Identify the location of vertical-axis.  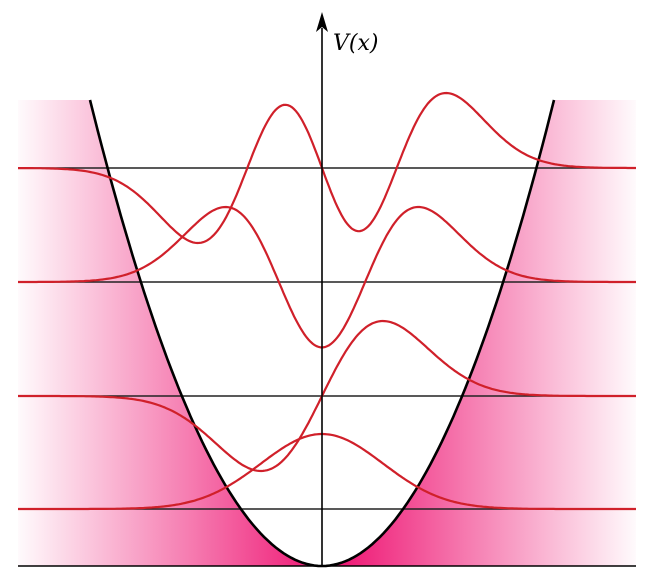
(322, 289).